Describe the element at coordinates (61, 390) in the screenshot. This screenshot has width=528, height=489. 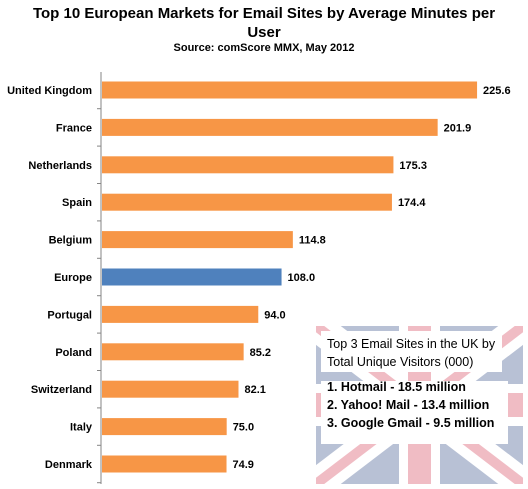
I see `category-label-switzerland: Switzerland` at that location.